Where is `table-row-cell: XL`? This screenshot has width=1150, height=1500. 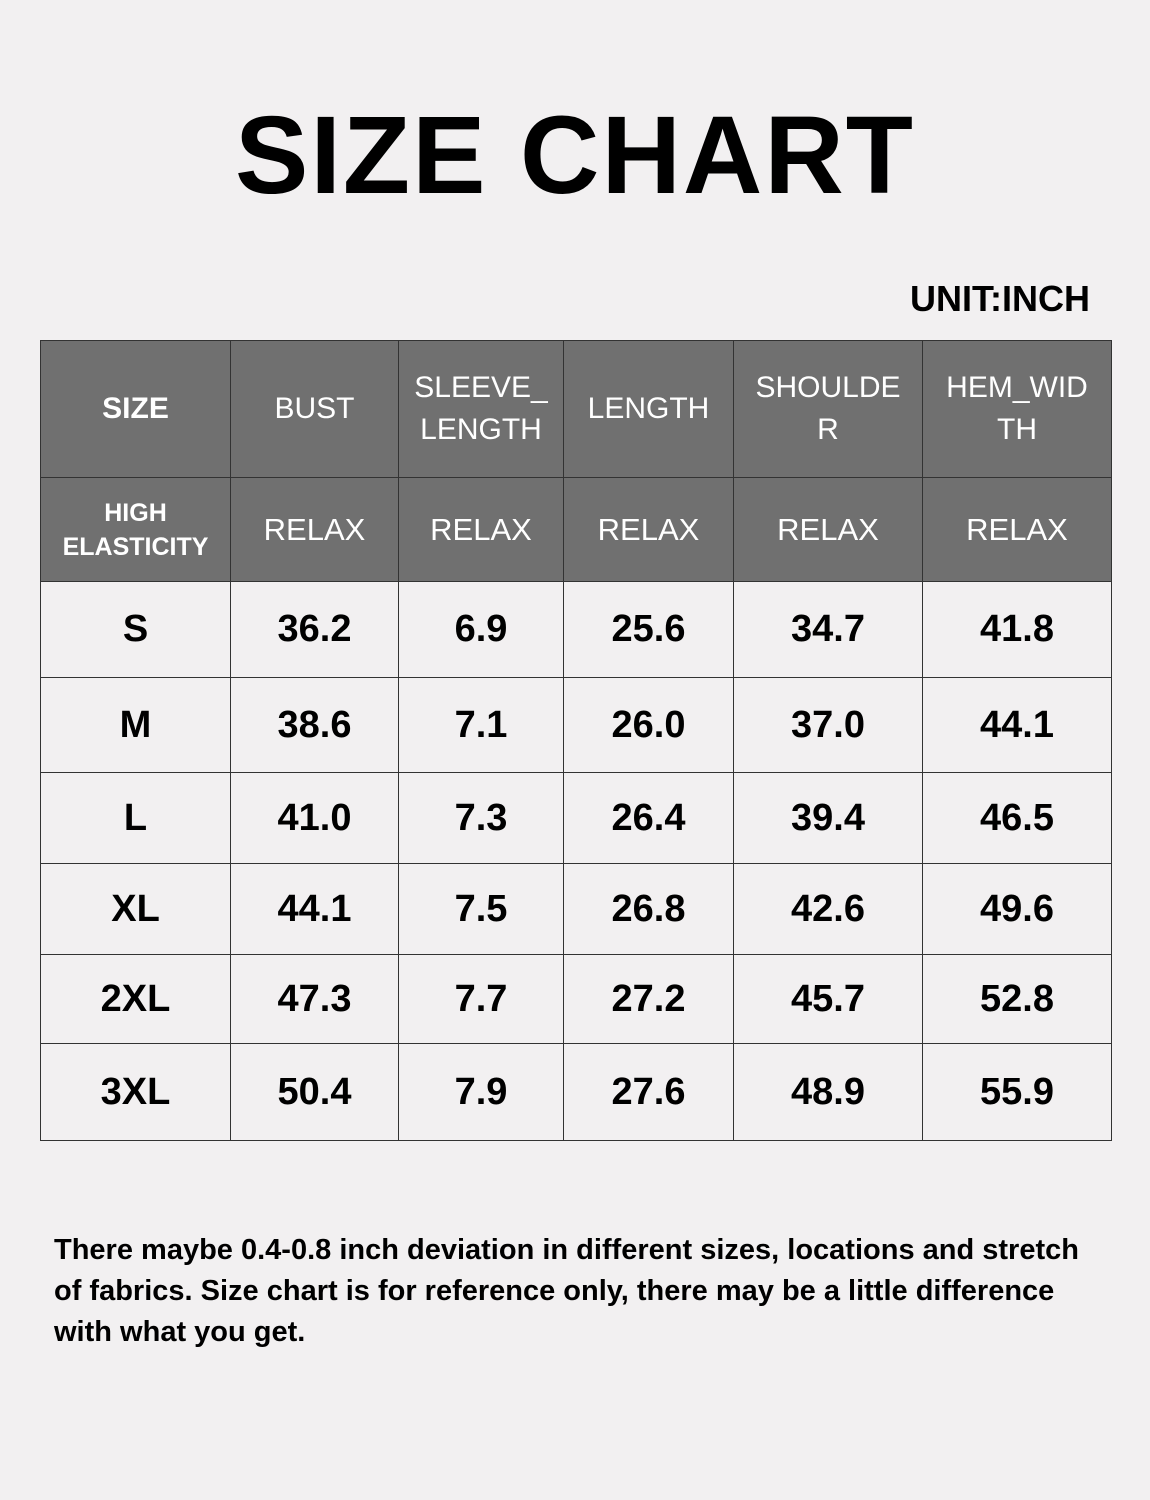
table-row-cell: XL is located at coordinates (135, 909).